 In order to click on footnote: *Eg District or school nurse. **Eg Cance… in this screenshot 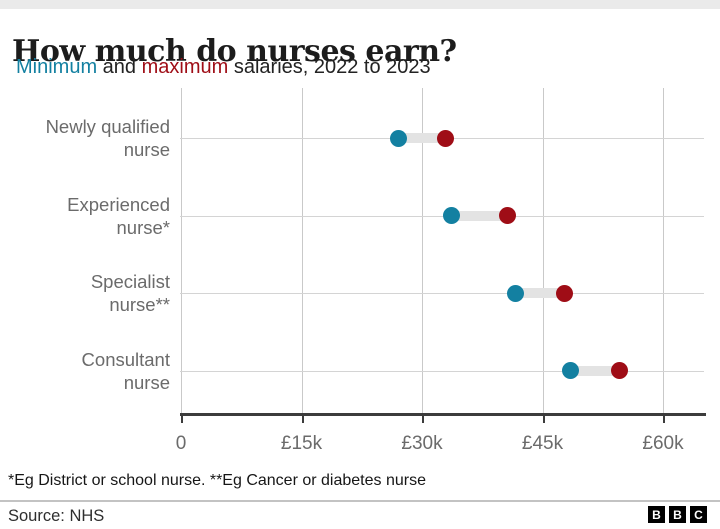, I will do `click(217, 480)`.